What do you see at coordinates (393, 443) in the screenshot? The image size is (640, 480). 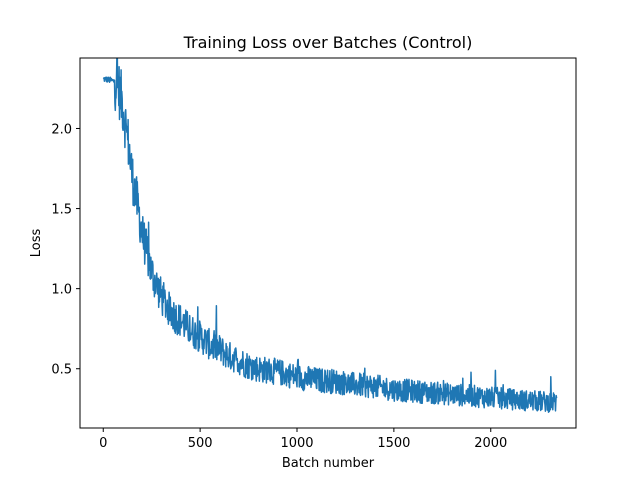 I see `x-tick-label: 1500` at bounding box center [393, 443].